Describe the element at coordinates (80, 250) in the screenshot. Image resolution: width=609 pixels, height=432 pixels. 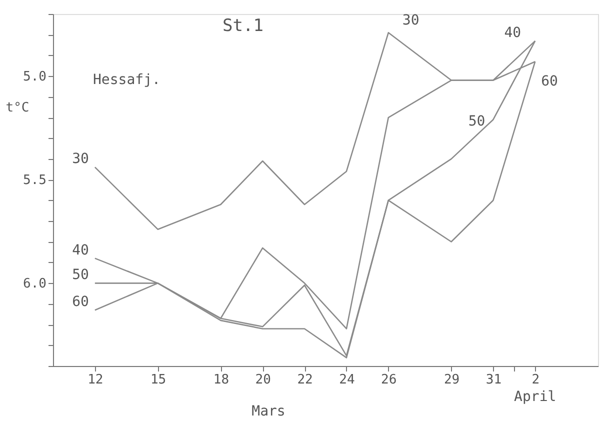
I see `series-label: 40` at that location.